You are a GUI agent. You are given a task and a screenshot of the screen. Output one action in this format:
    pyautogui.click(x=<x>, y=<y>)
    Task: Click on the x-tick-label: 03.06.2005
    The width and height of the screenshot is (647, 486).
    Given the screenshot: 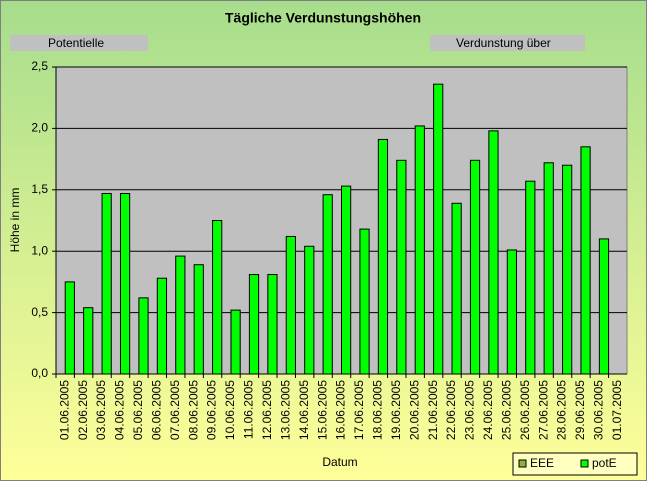 What is the action you would take?
    pyautogui.click(x=101, y=410)
    